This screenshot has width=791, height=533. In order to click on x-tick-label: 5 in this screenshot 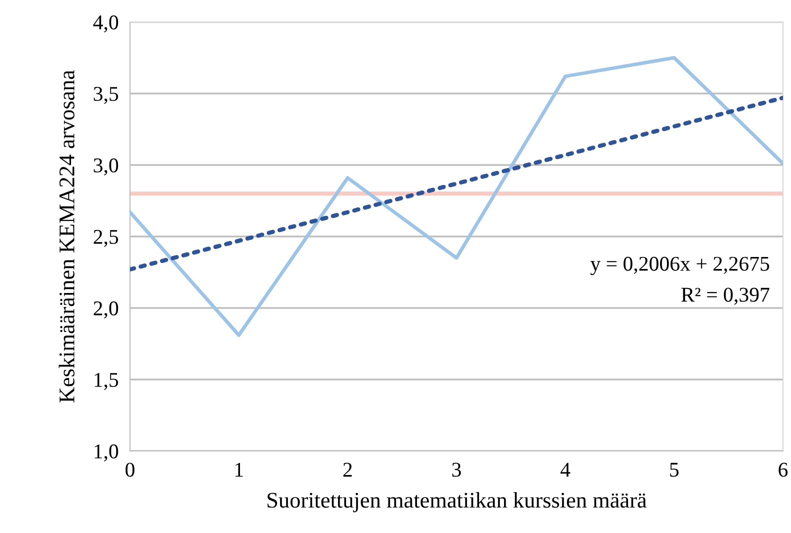, I will do `click(674, 469)`.